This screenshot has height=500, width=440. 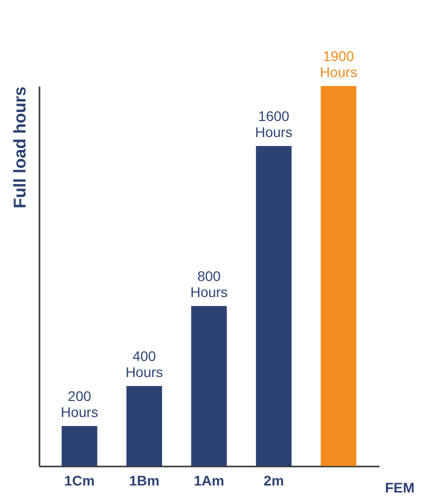 I want to click on y-axis-title: Full load hours, so click(x=20, y=147).